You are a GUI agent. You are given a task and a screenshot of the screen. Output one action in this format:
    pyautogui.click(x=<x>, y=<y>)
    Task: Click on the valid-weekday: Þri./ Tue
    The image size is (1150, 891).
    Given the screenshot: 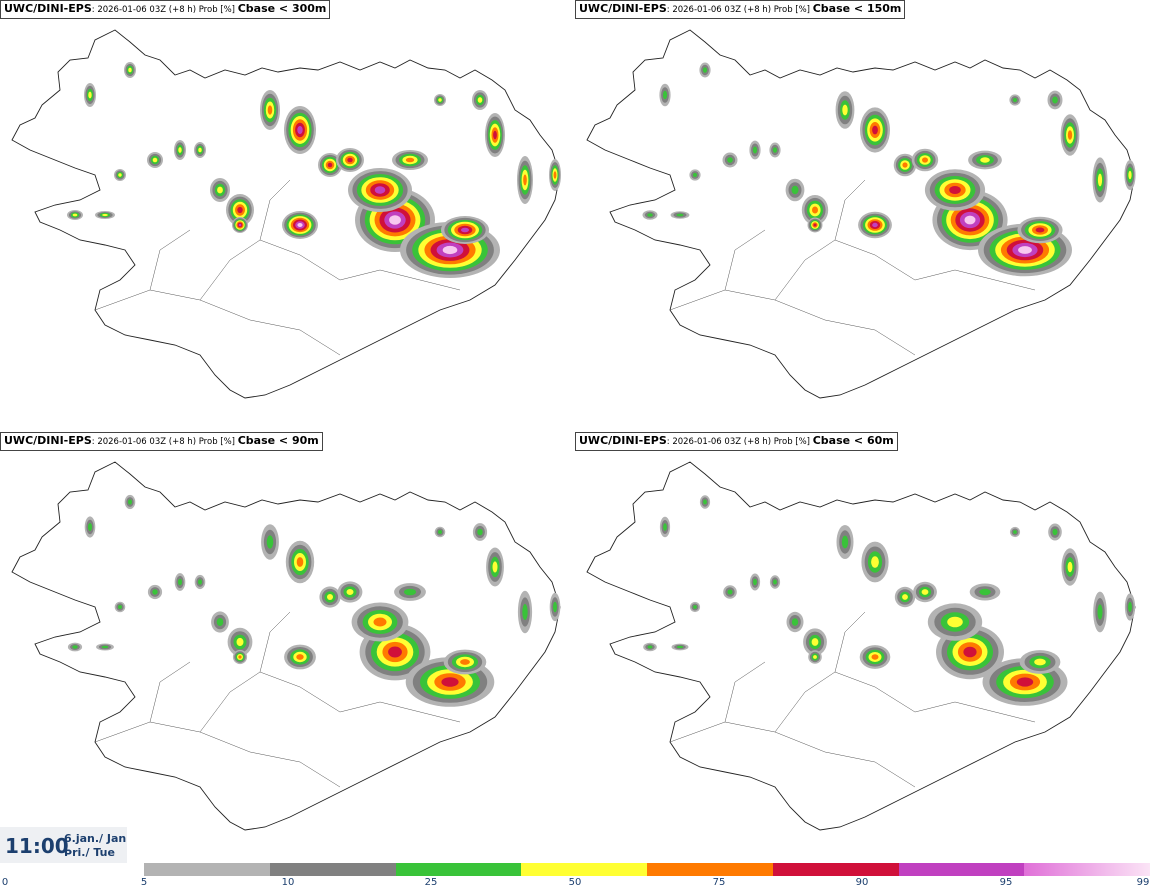 What is the action you would take?
    pyautogui.click(x=89, y=852)
    